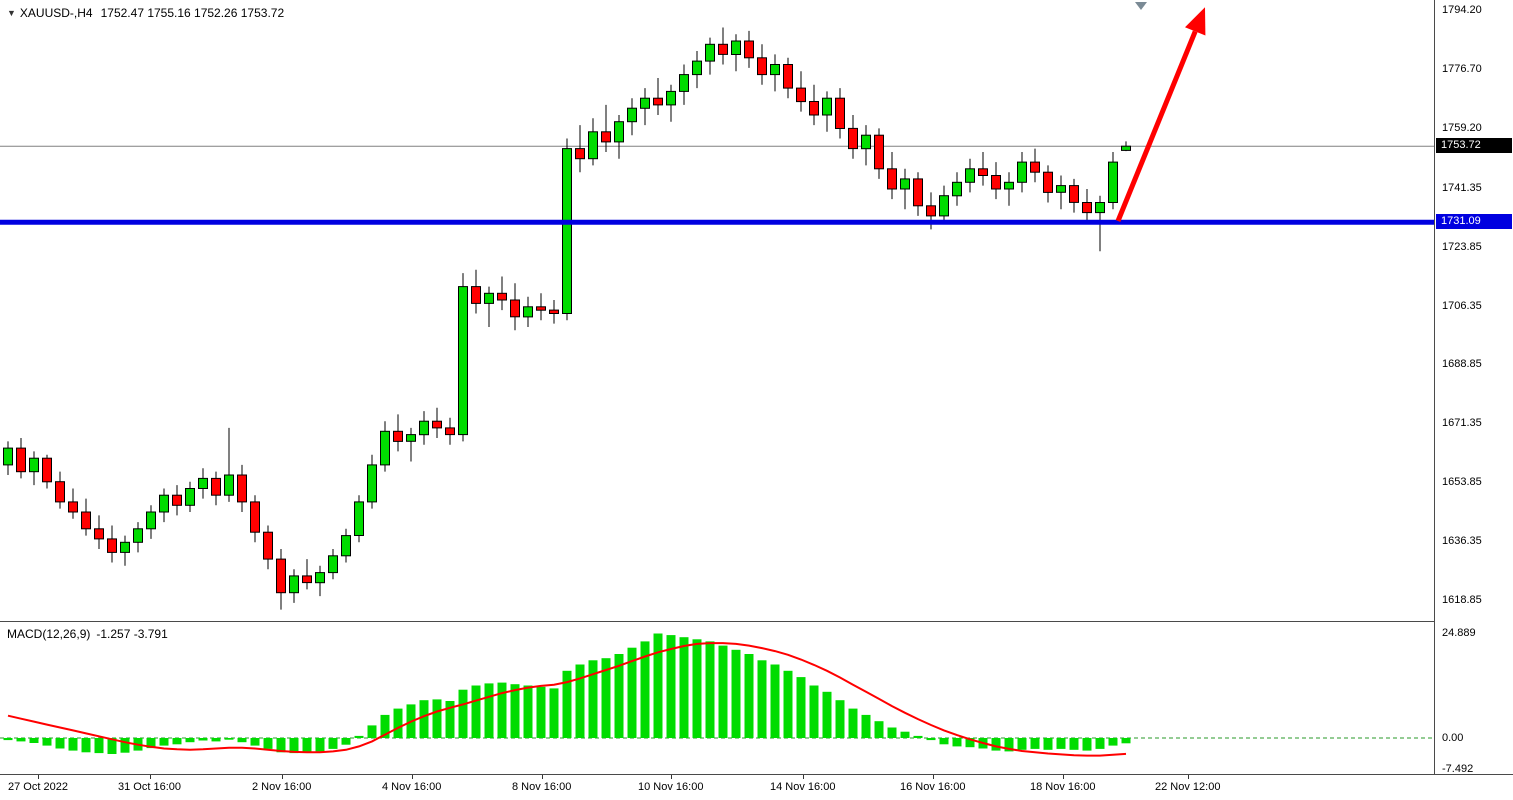  What do you see at coordinates (1156, 126) in the screenshot?
I see `trend-arrow-shaft` at bounding box center [1156, 126].